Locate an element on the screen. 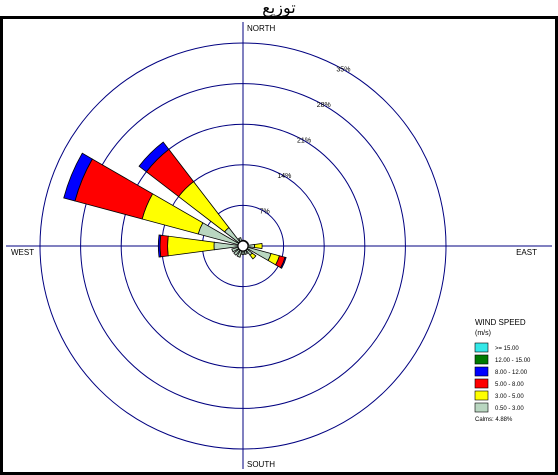 The image size is (558, 475). direction-label-south: SOUTH is located at coordinates (261, 464).